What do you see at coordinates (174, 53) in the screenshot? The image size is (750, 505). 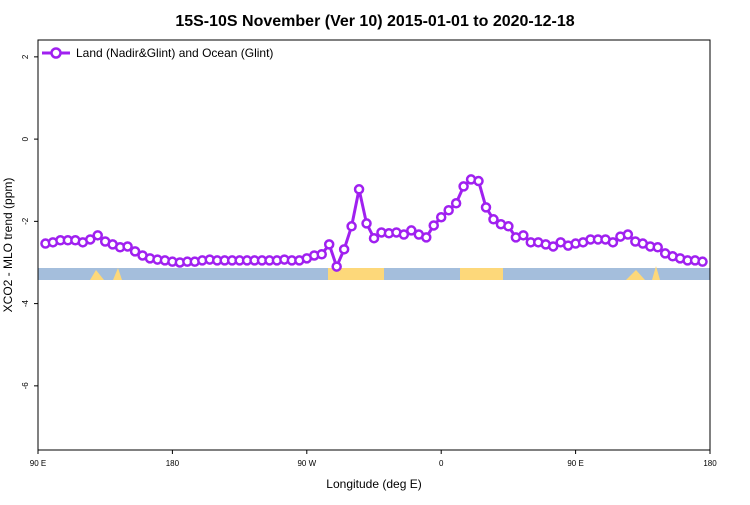 I see `legend-label: Land (Nadir&Glint) and Ocean (Glint)` at bounding box center [174, 53].